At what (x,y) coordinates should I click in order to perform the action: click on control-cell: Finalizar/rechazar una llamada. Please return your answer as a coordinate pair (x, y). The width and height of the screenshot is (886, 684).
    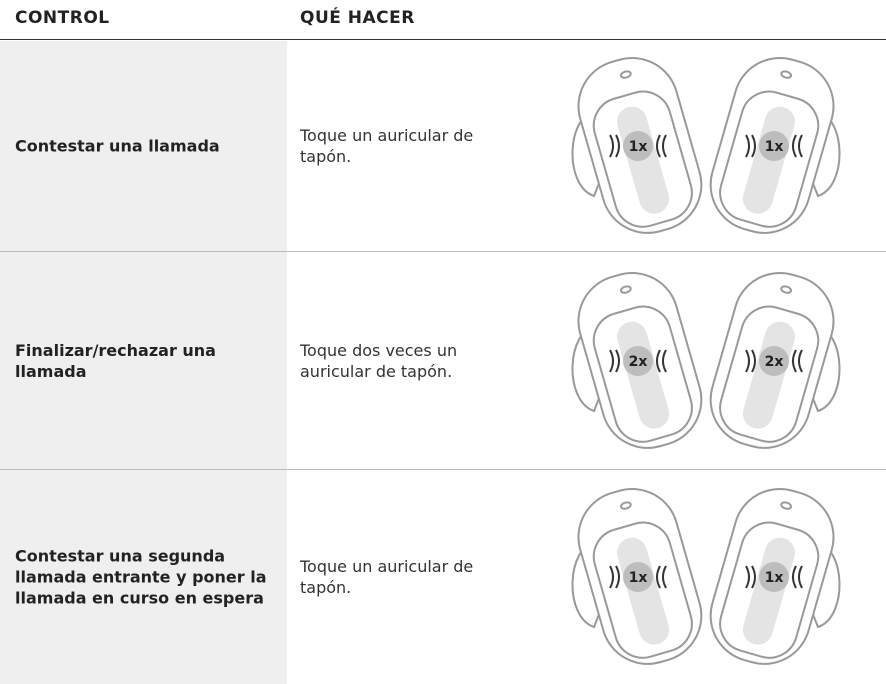
    Looking at the image, I should click on (115, 360).